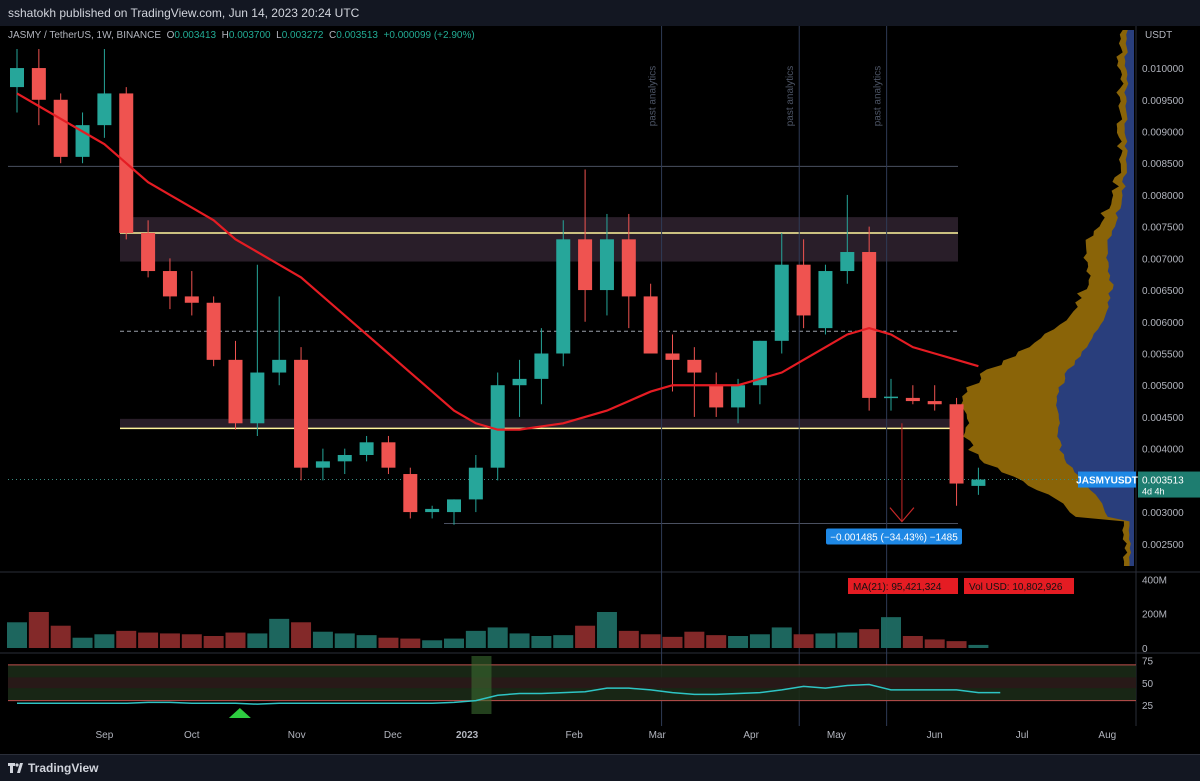  Describe the element at coordinates (1148, 684) in the screenshot. I see `rsi-tick-label: 50` at that location.